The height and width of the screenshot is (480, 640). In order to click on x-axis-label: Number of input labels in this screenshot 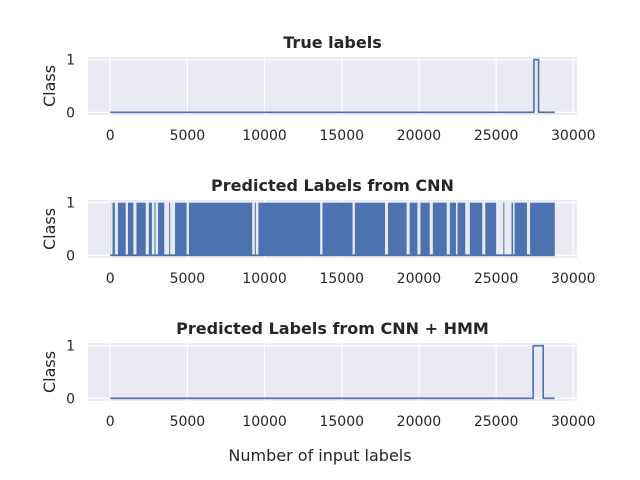, I will do `click(319, 455)`.